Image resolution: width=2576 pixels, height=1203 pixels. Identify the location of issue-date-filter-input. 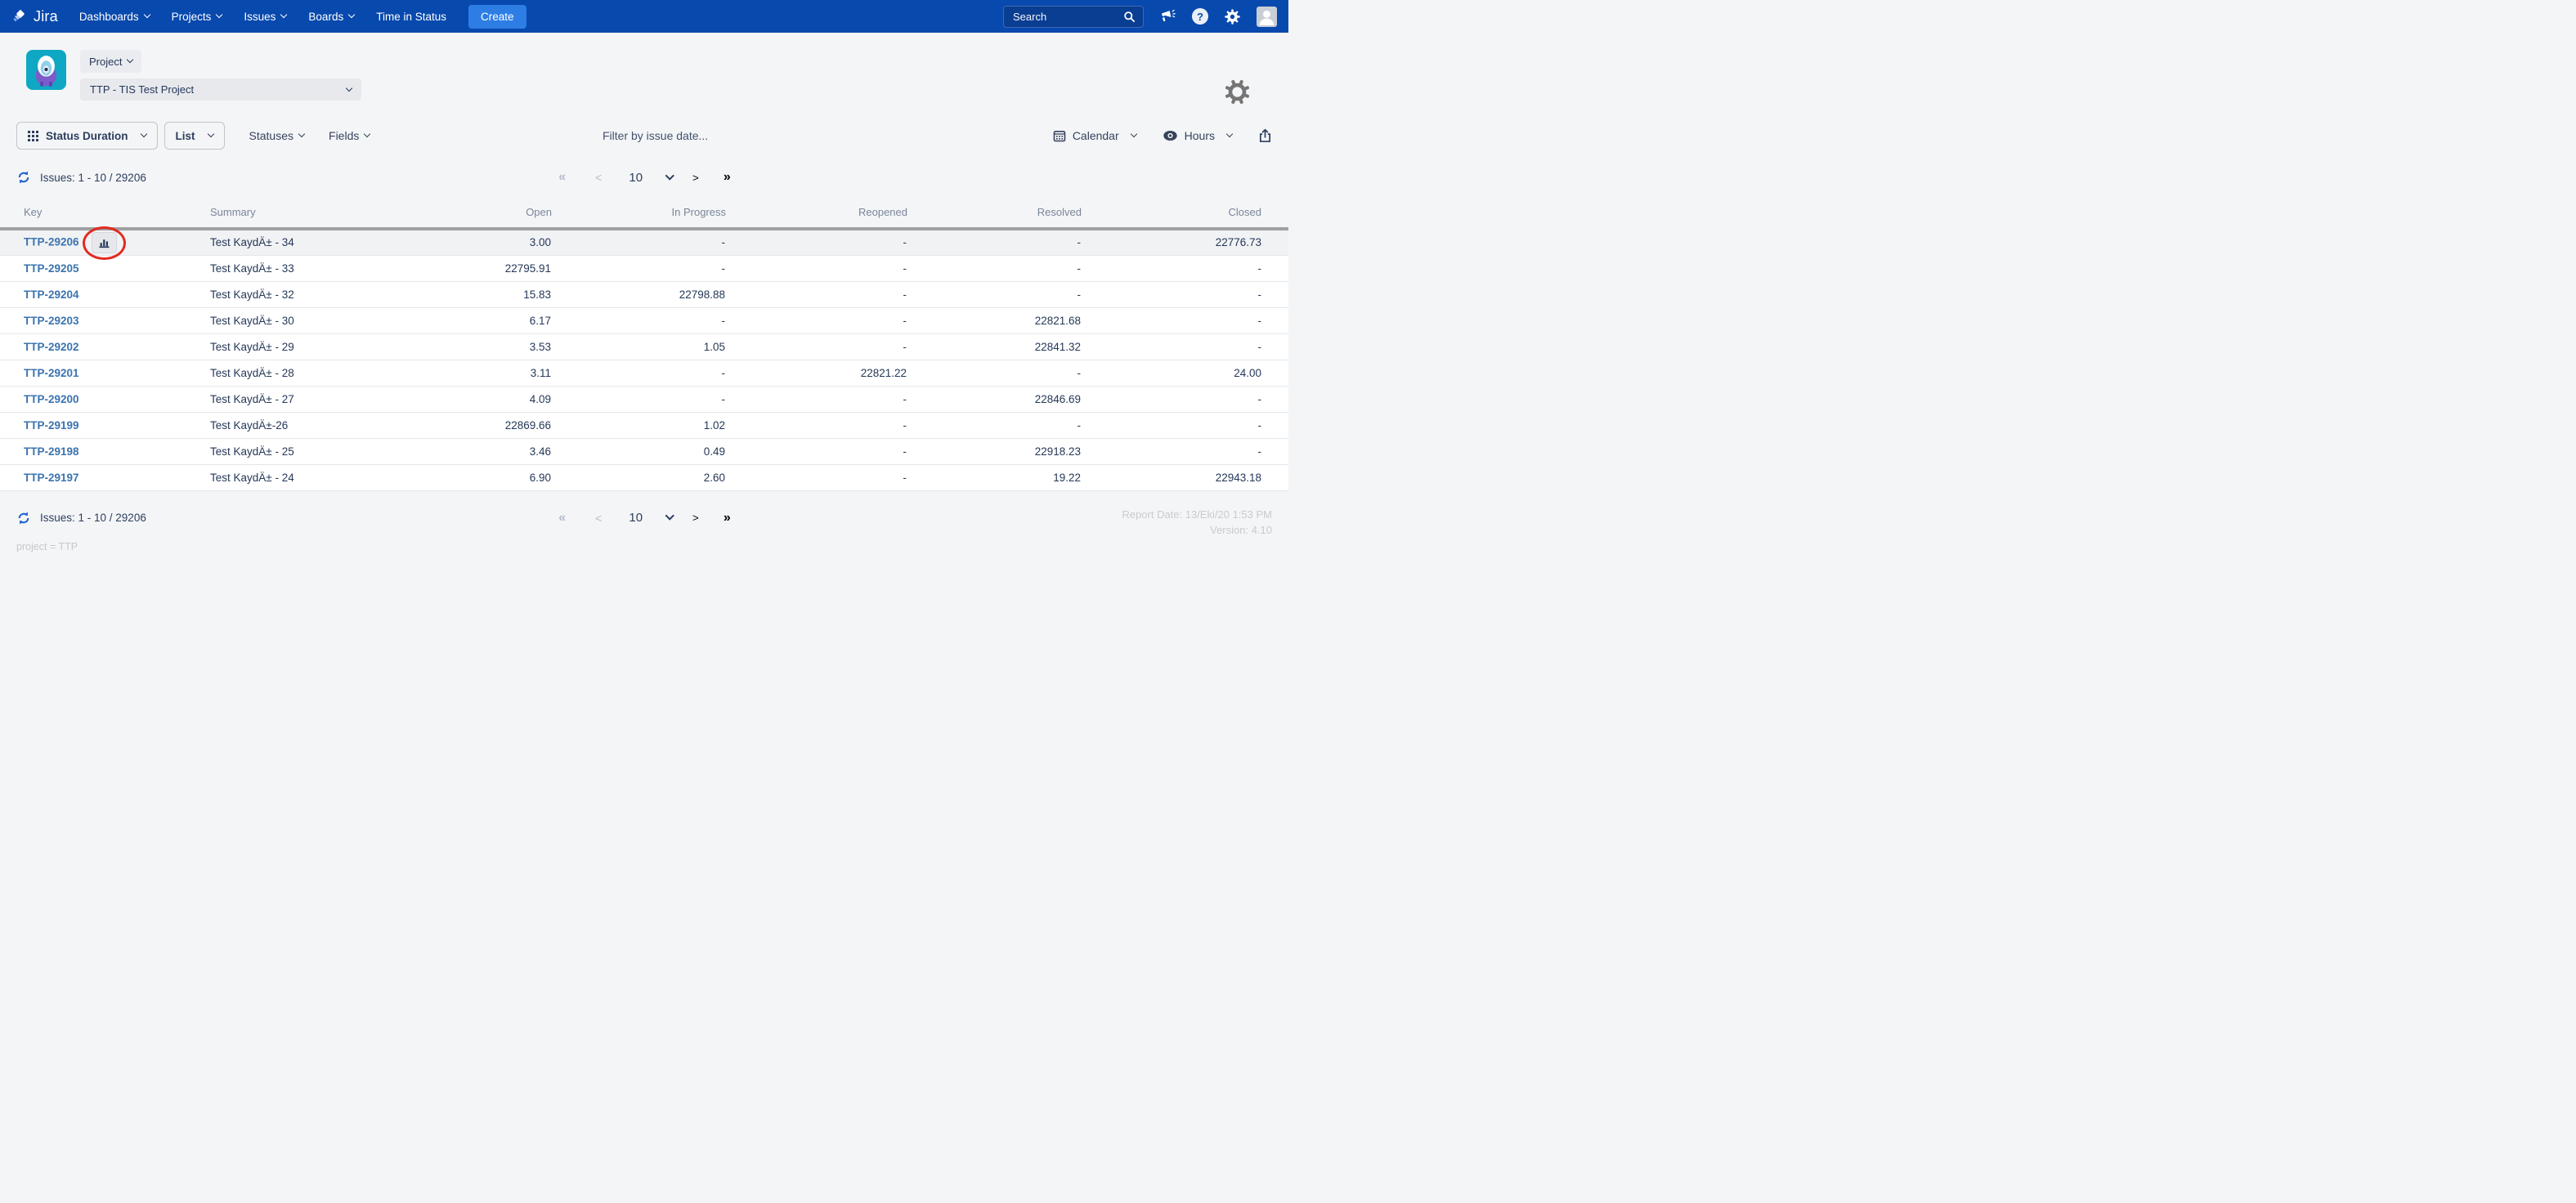
(691, 135).